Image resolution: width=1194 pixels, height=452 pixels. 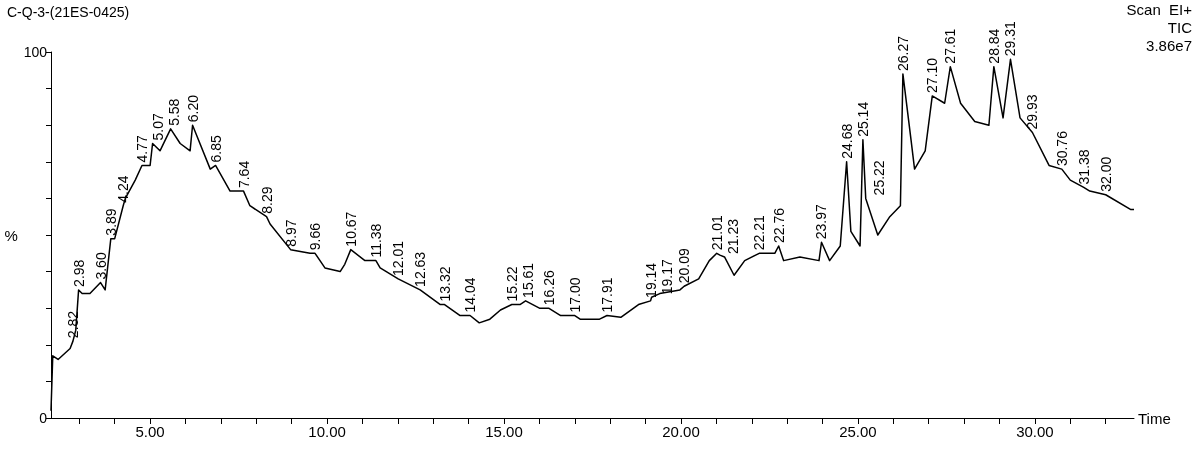 I want to click on annotation: 4.77, so click(x=141, y=149).